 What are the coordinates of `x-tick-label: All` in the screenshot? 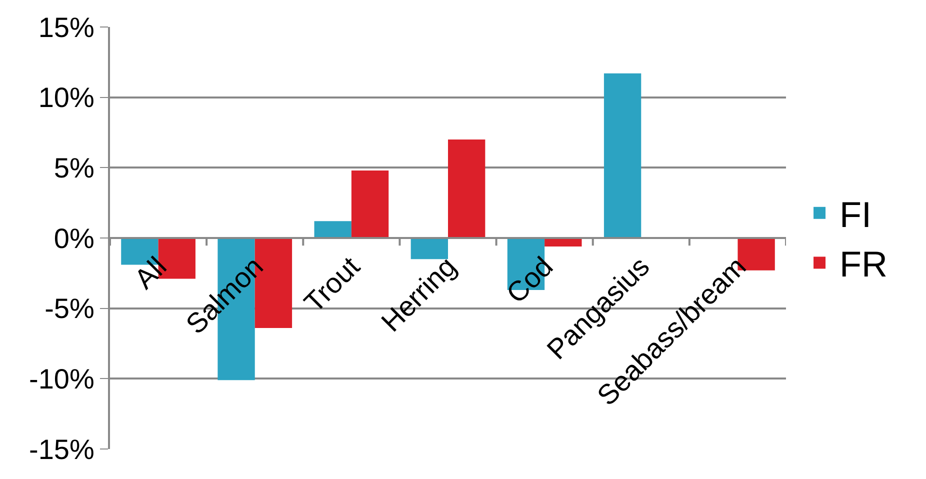 It's located at (150, 272).